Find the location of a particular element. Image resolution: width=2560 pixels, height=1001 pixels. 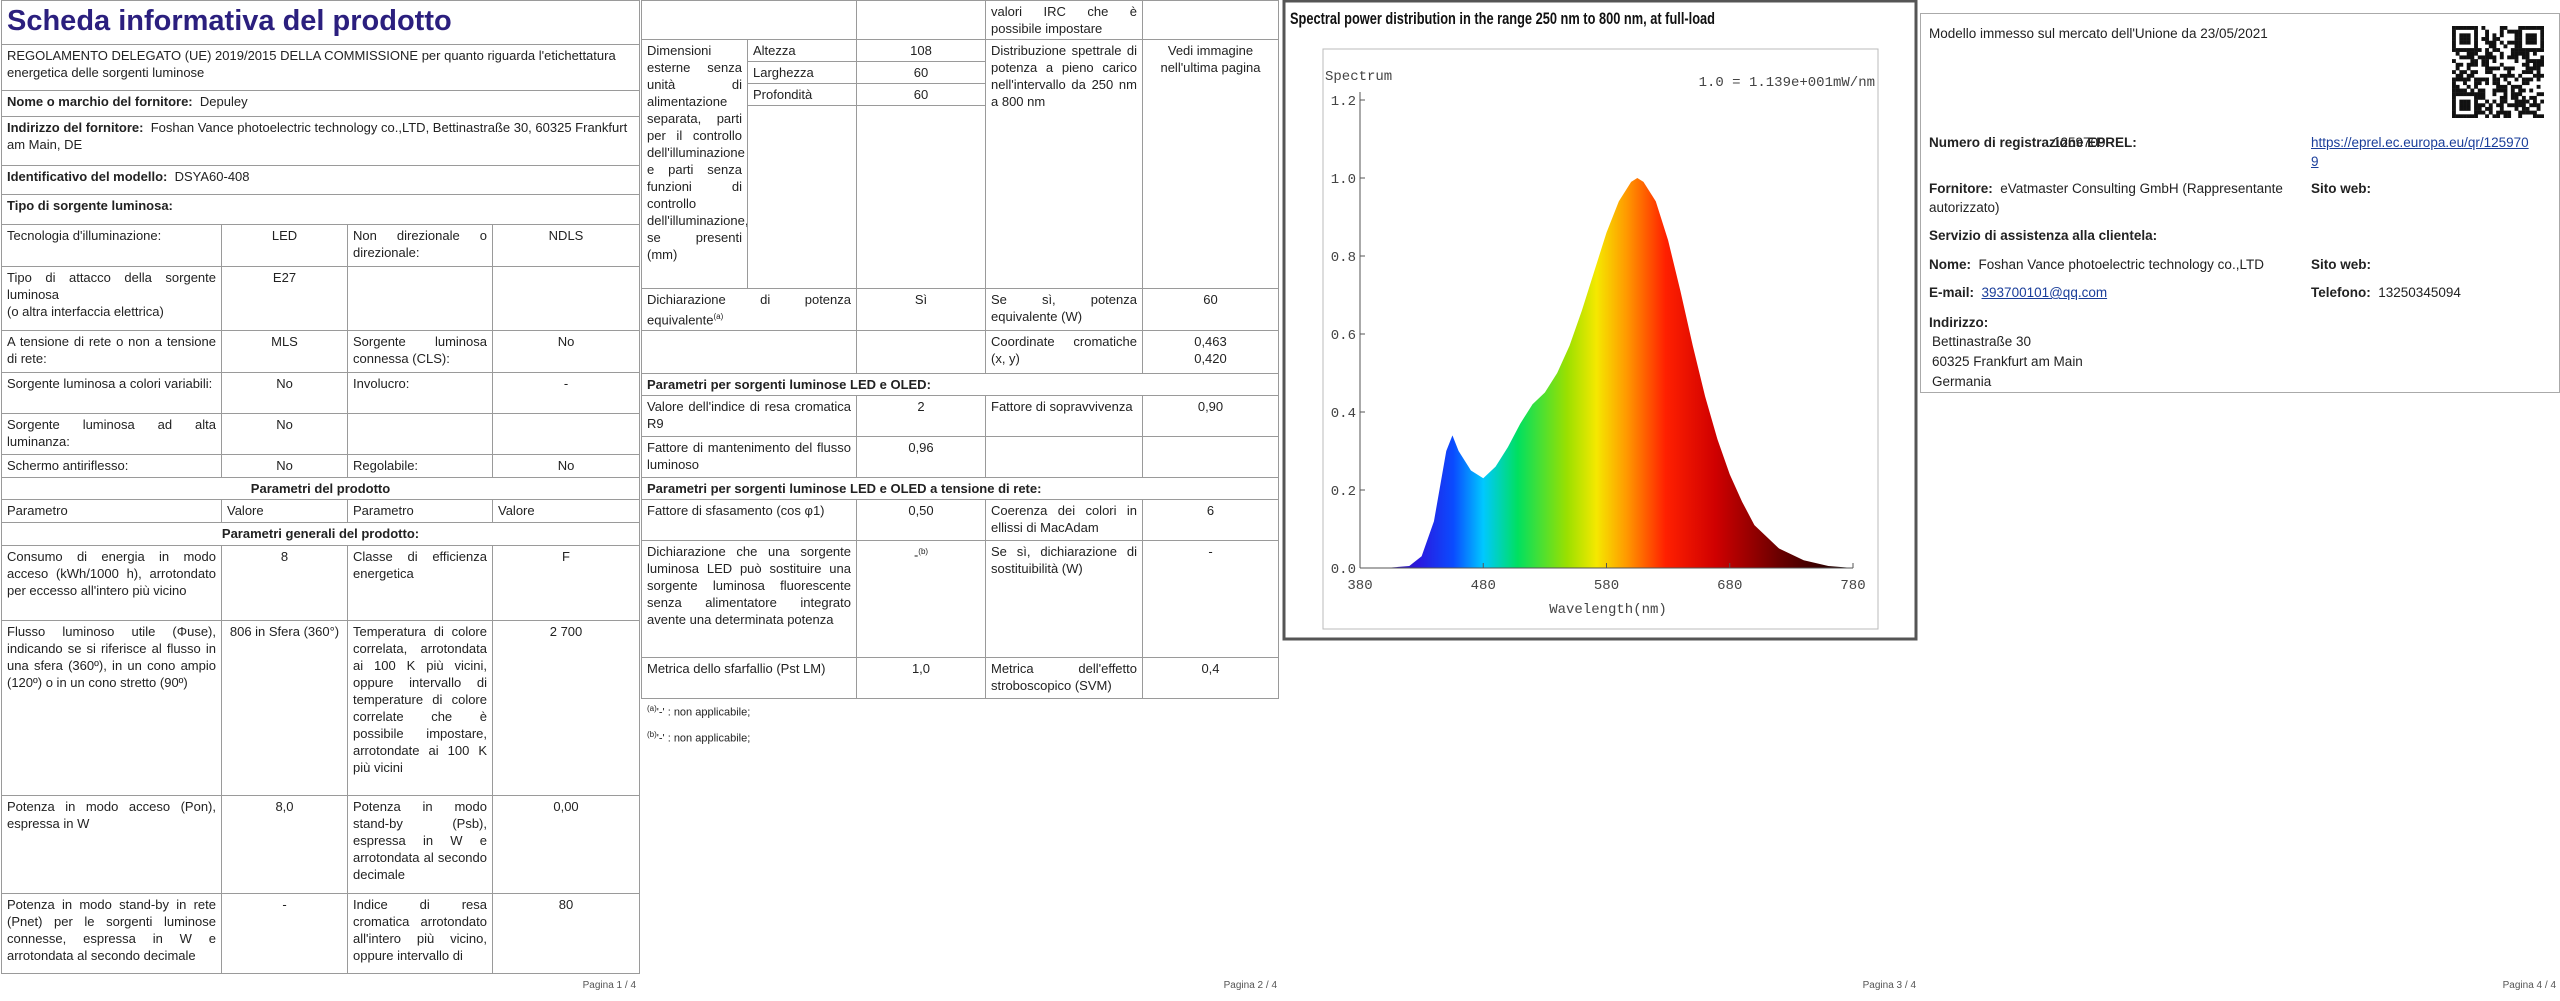

value-cell: 80 is located at coordinates (565, 933).